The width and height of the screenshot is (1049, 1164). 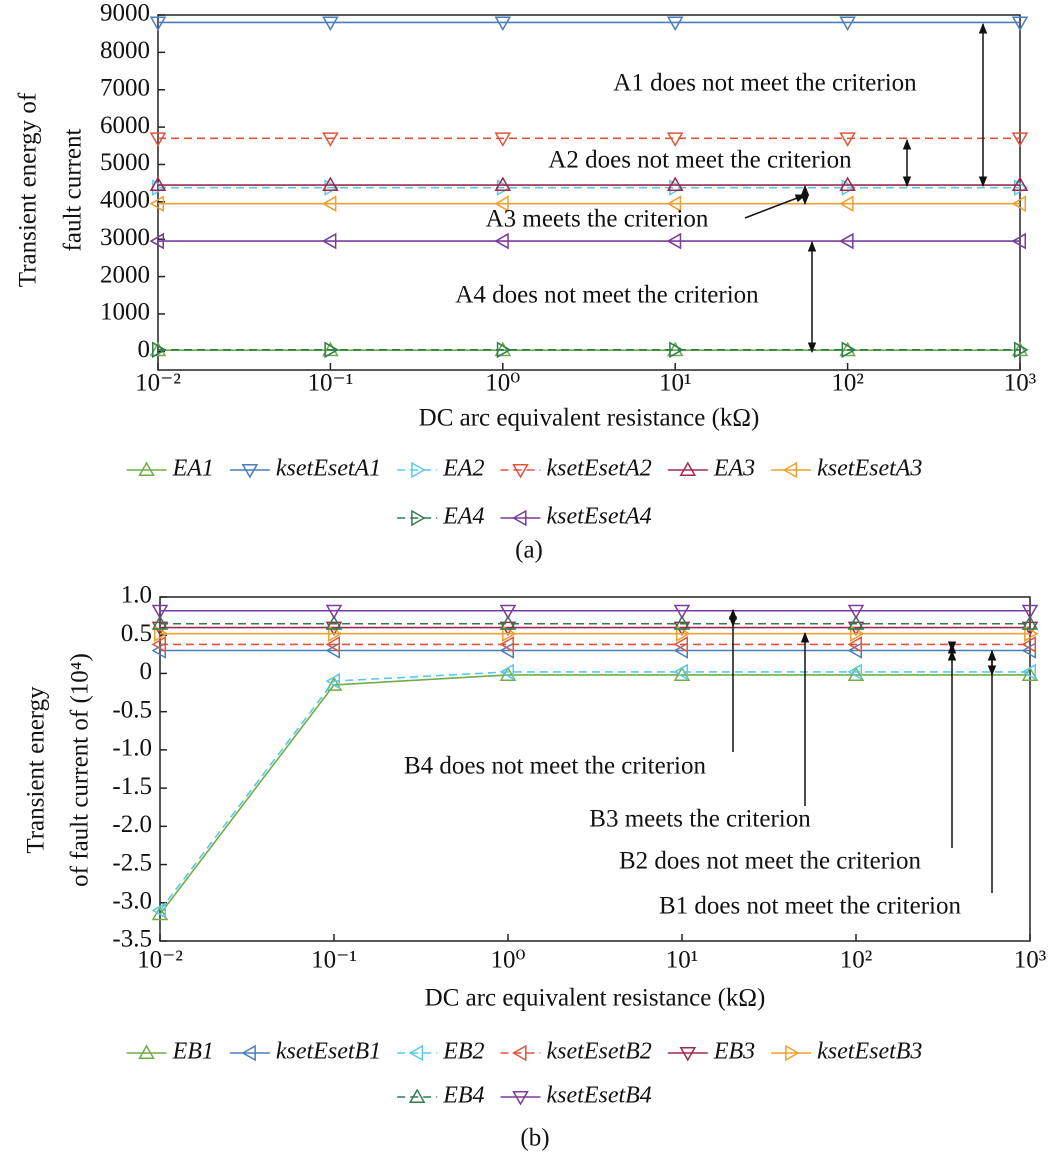 I want to click on y-tick-label: -2.5, so click(x=132, y=862).